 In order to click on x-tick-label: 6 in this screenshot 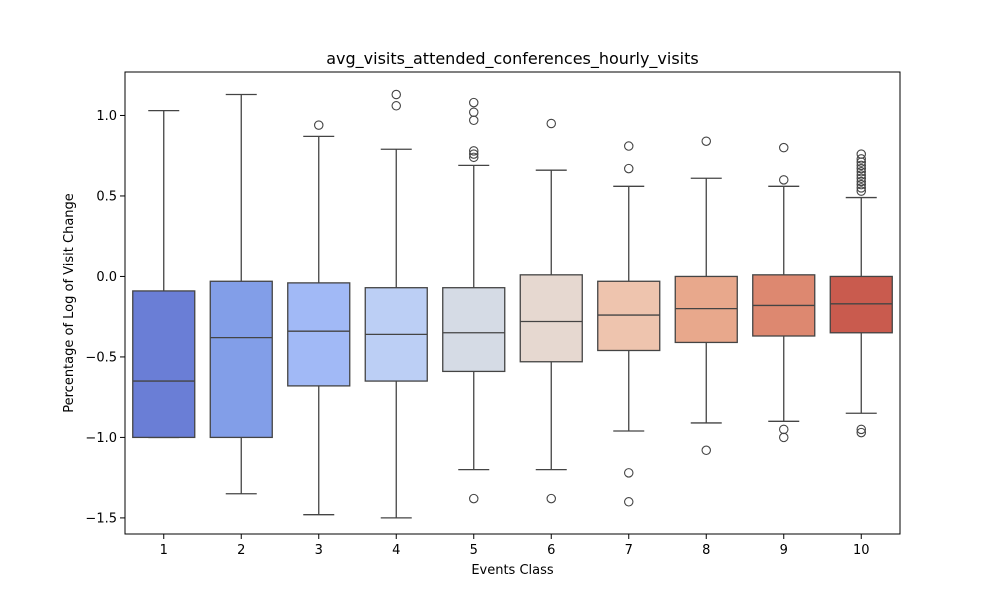, I will do `click(551, 550)`.